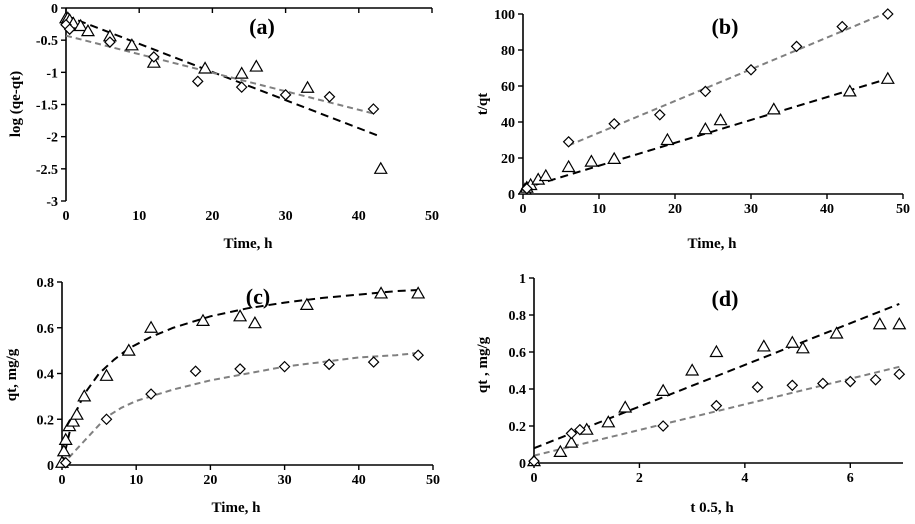  Describe the element at coordinates (639, 478) in the screenshot. I see `panel-d-xtick-label: 2` at that location.